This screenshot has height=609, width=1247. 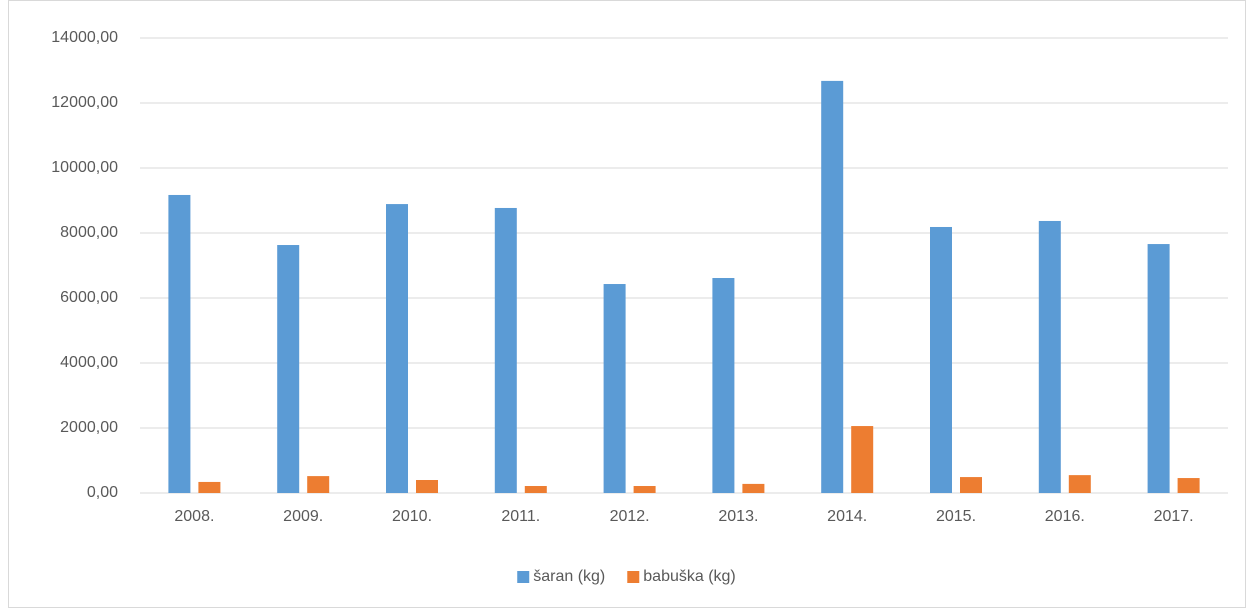 I want to click on y-tick-label: 2000,00, so click(x=89, y=427).